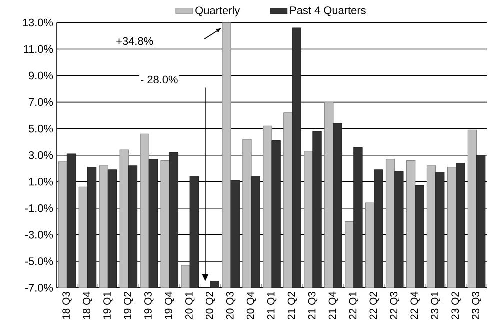 The height and width of the screenshot is (335, 491). I want to click on x-tick-label: 18 Q4, so click(87, 306).